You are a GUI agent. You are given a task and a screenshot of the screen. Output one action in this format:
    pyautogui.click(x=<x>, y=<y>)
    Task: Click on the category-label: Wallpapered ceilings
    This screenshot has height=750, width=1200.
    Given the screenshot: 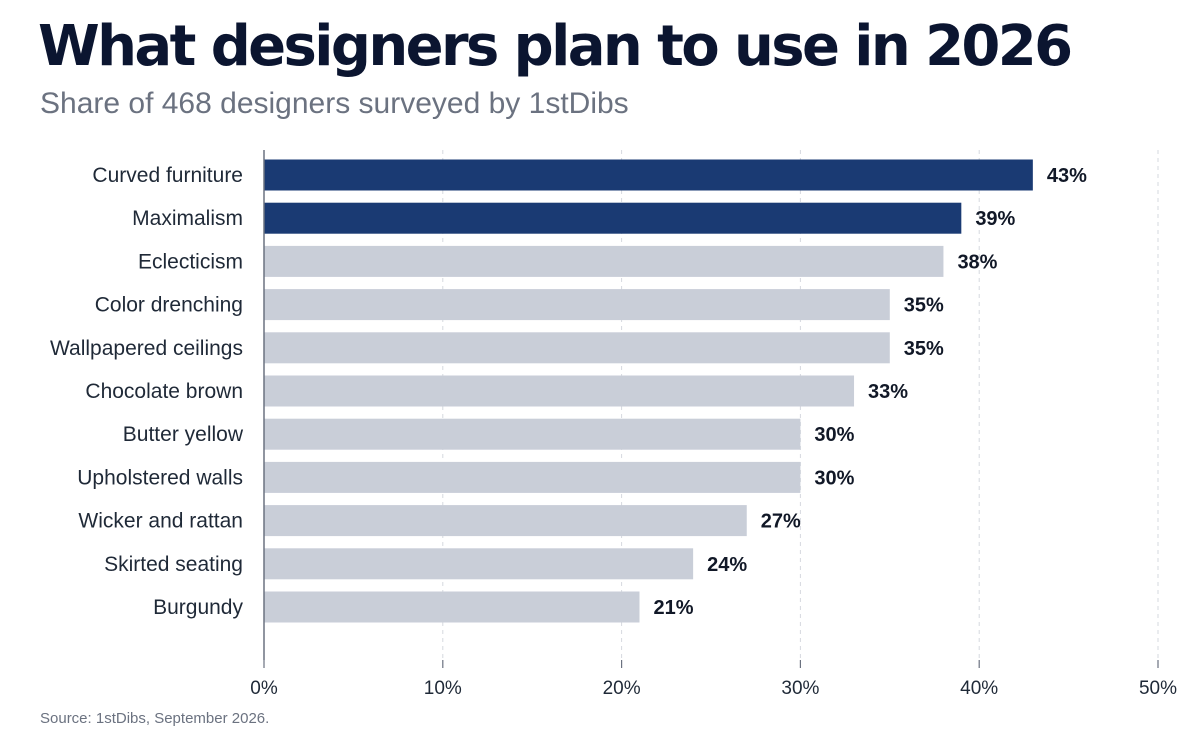 What is the action you would take?
    pyautogui.click(x=146, y=348)
    